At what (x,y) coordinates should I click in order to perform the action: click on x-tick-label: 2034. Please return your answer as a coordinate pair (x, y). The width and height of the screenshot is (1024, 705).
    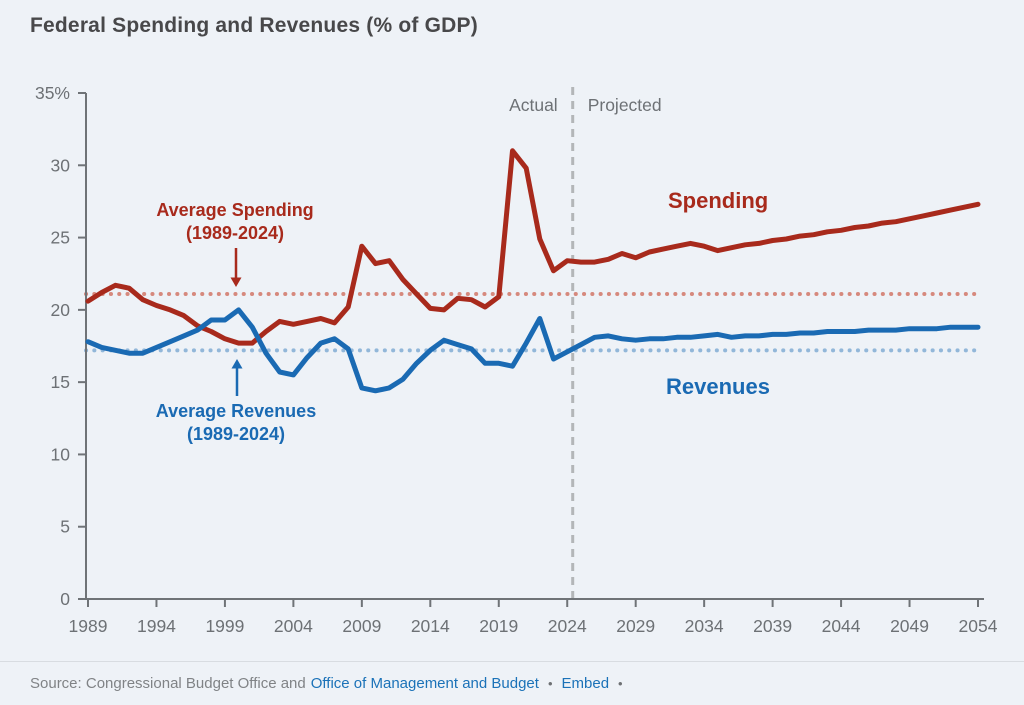
    Looking at the image, I should click on (704, 626).